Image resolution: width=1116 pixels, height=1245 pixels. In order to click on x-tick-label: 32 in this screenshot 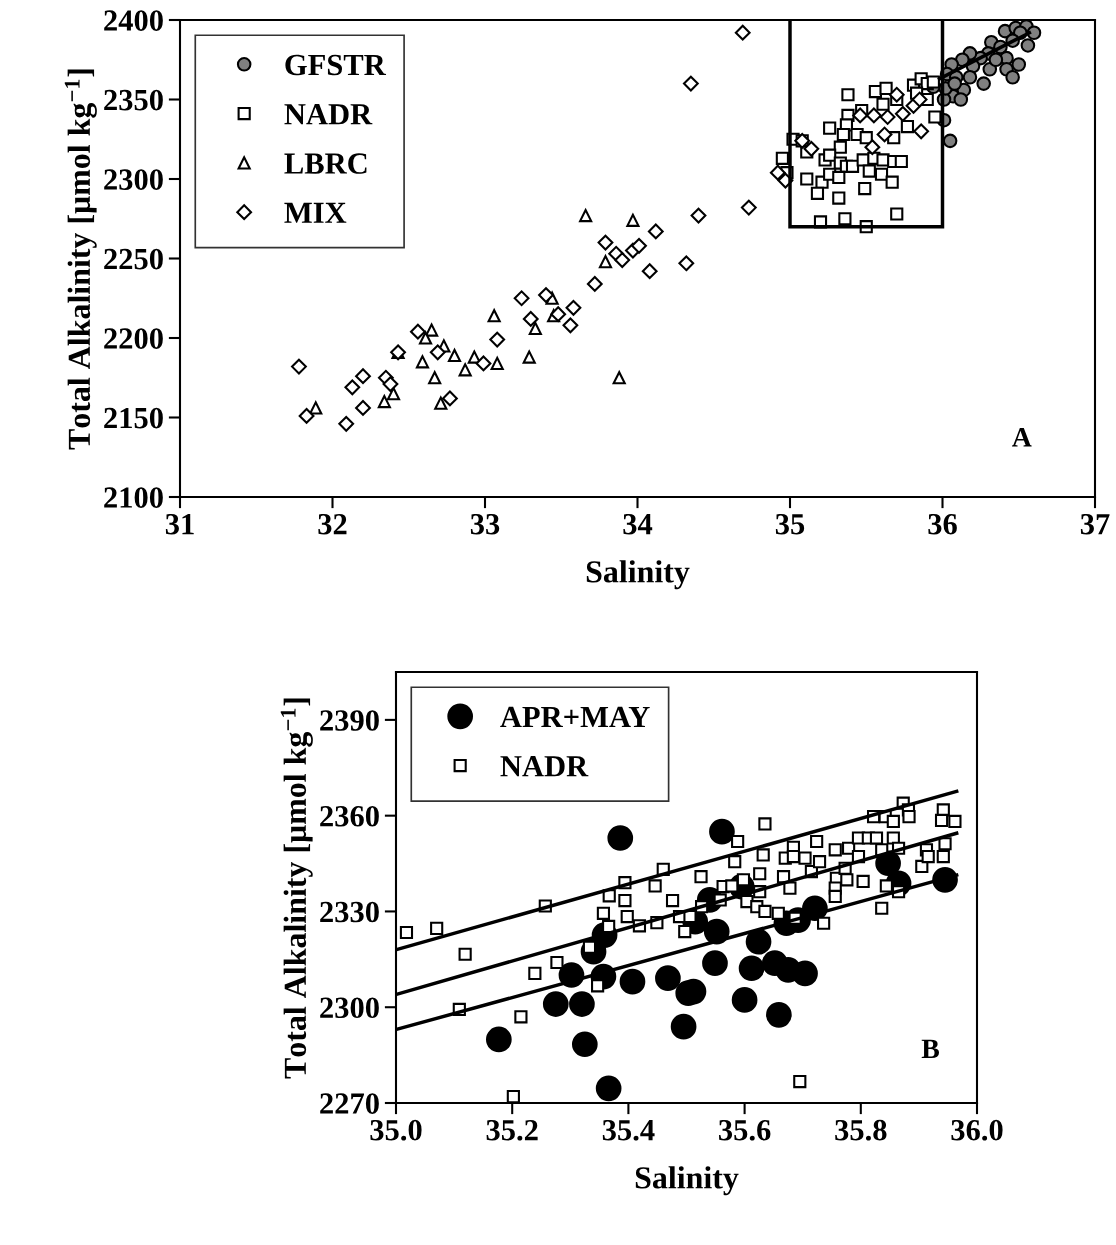, I will do `click(332, 524)`.